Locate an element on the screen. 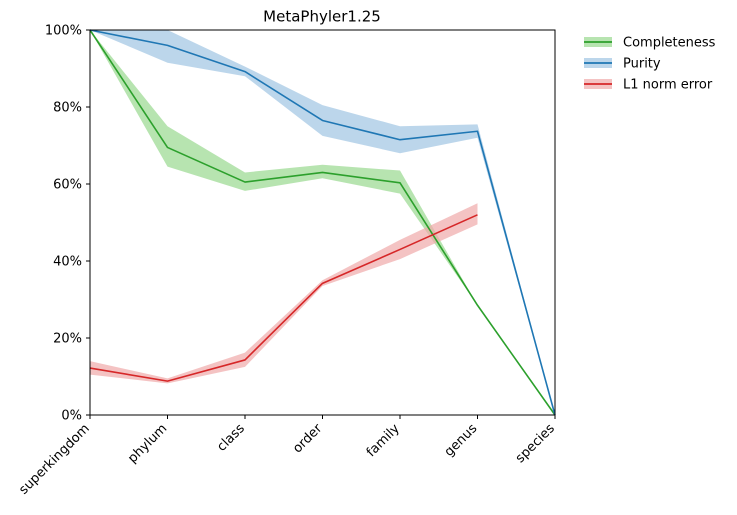 The image size is (737, 515). x-tick-label: class is located at coordinates (231, 438).